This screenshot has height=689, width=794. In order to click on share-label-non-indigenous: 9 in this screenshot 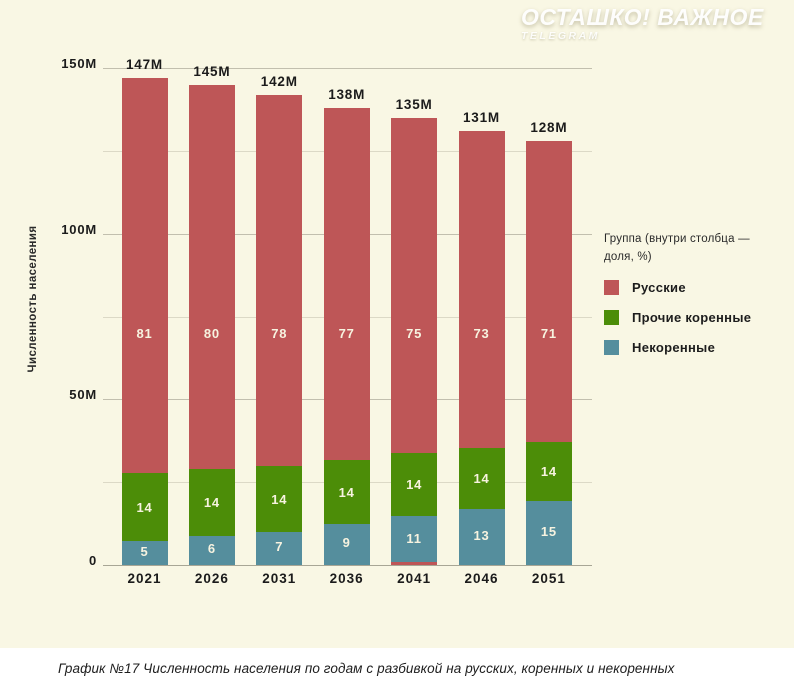, I will do `click(346, 543)`.